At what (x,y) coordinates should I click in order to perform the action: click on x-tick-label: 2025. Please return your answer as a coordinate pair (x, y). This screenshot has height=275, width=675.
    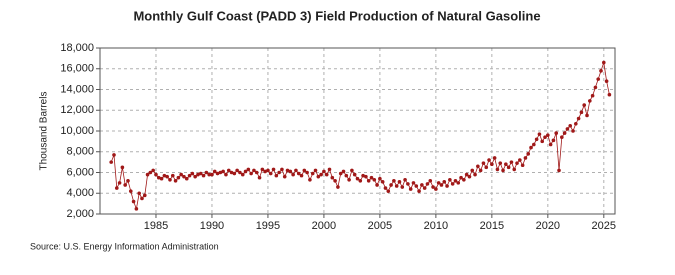
    Looking at the image, I should click on (604, 226).